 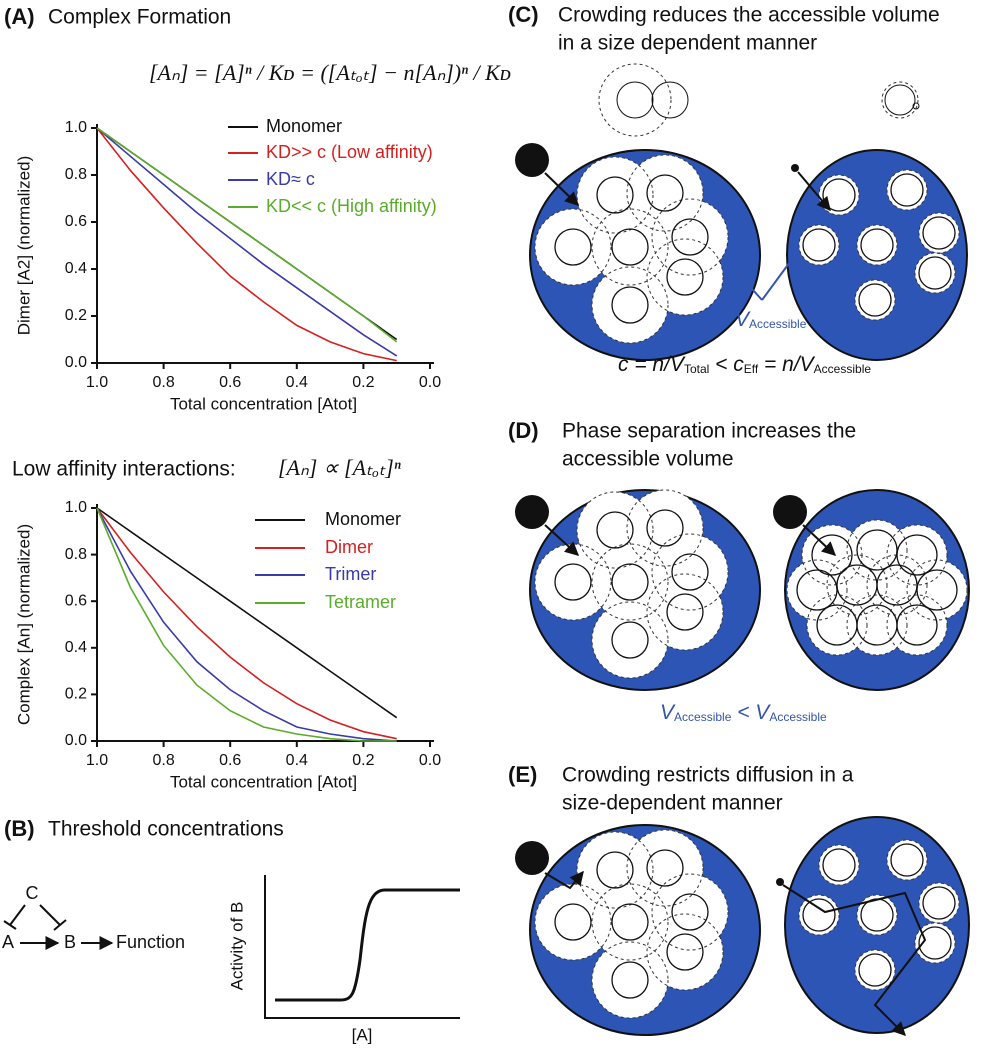 I want to click on comparison: VAccessible < VAccessible, so click(x=743, y=713).